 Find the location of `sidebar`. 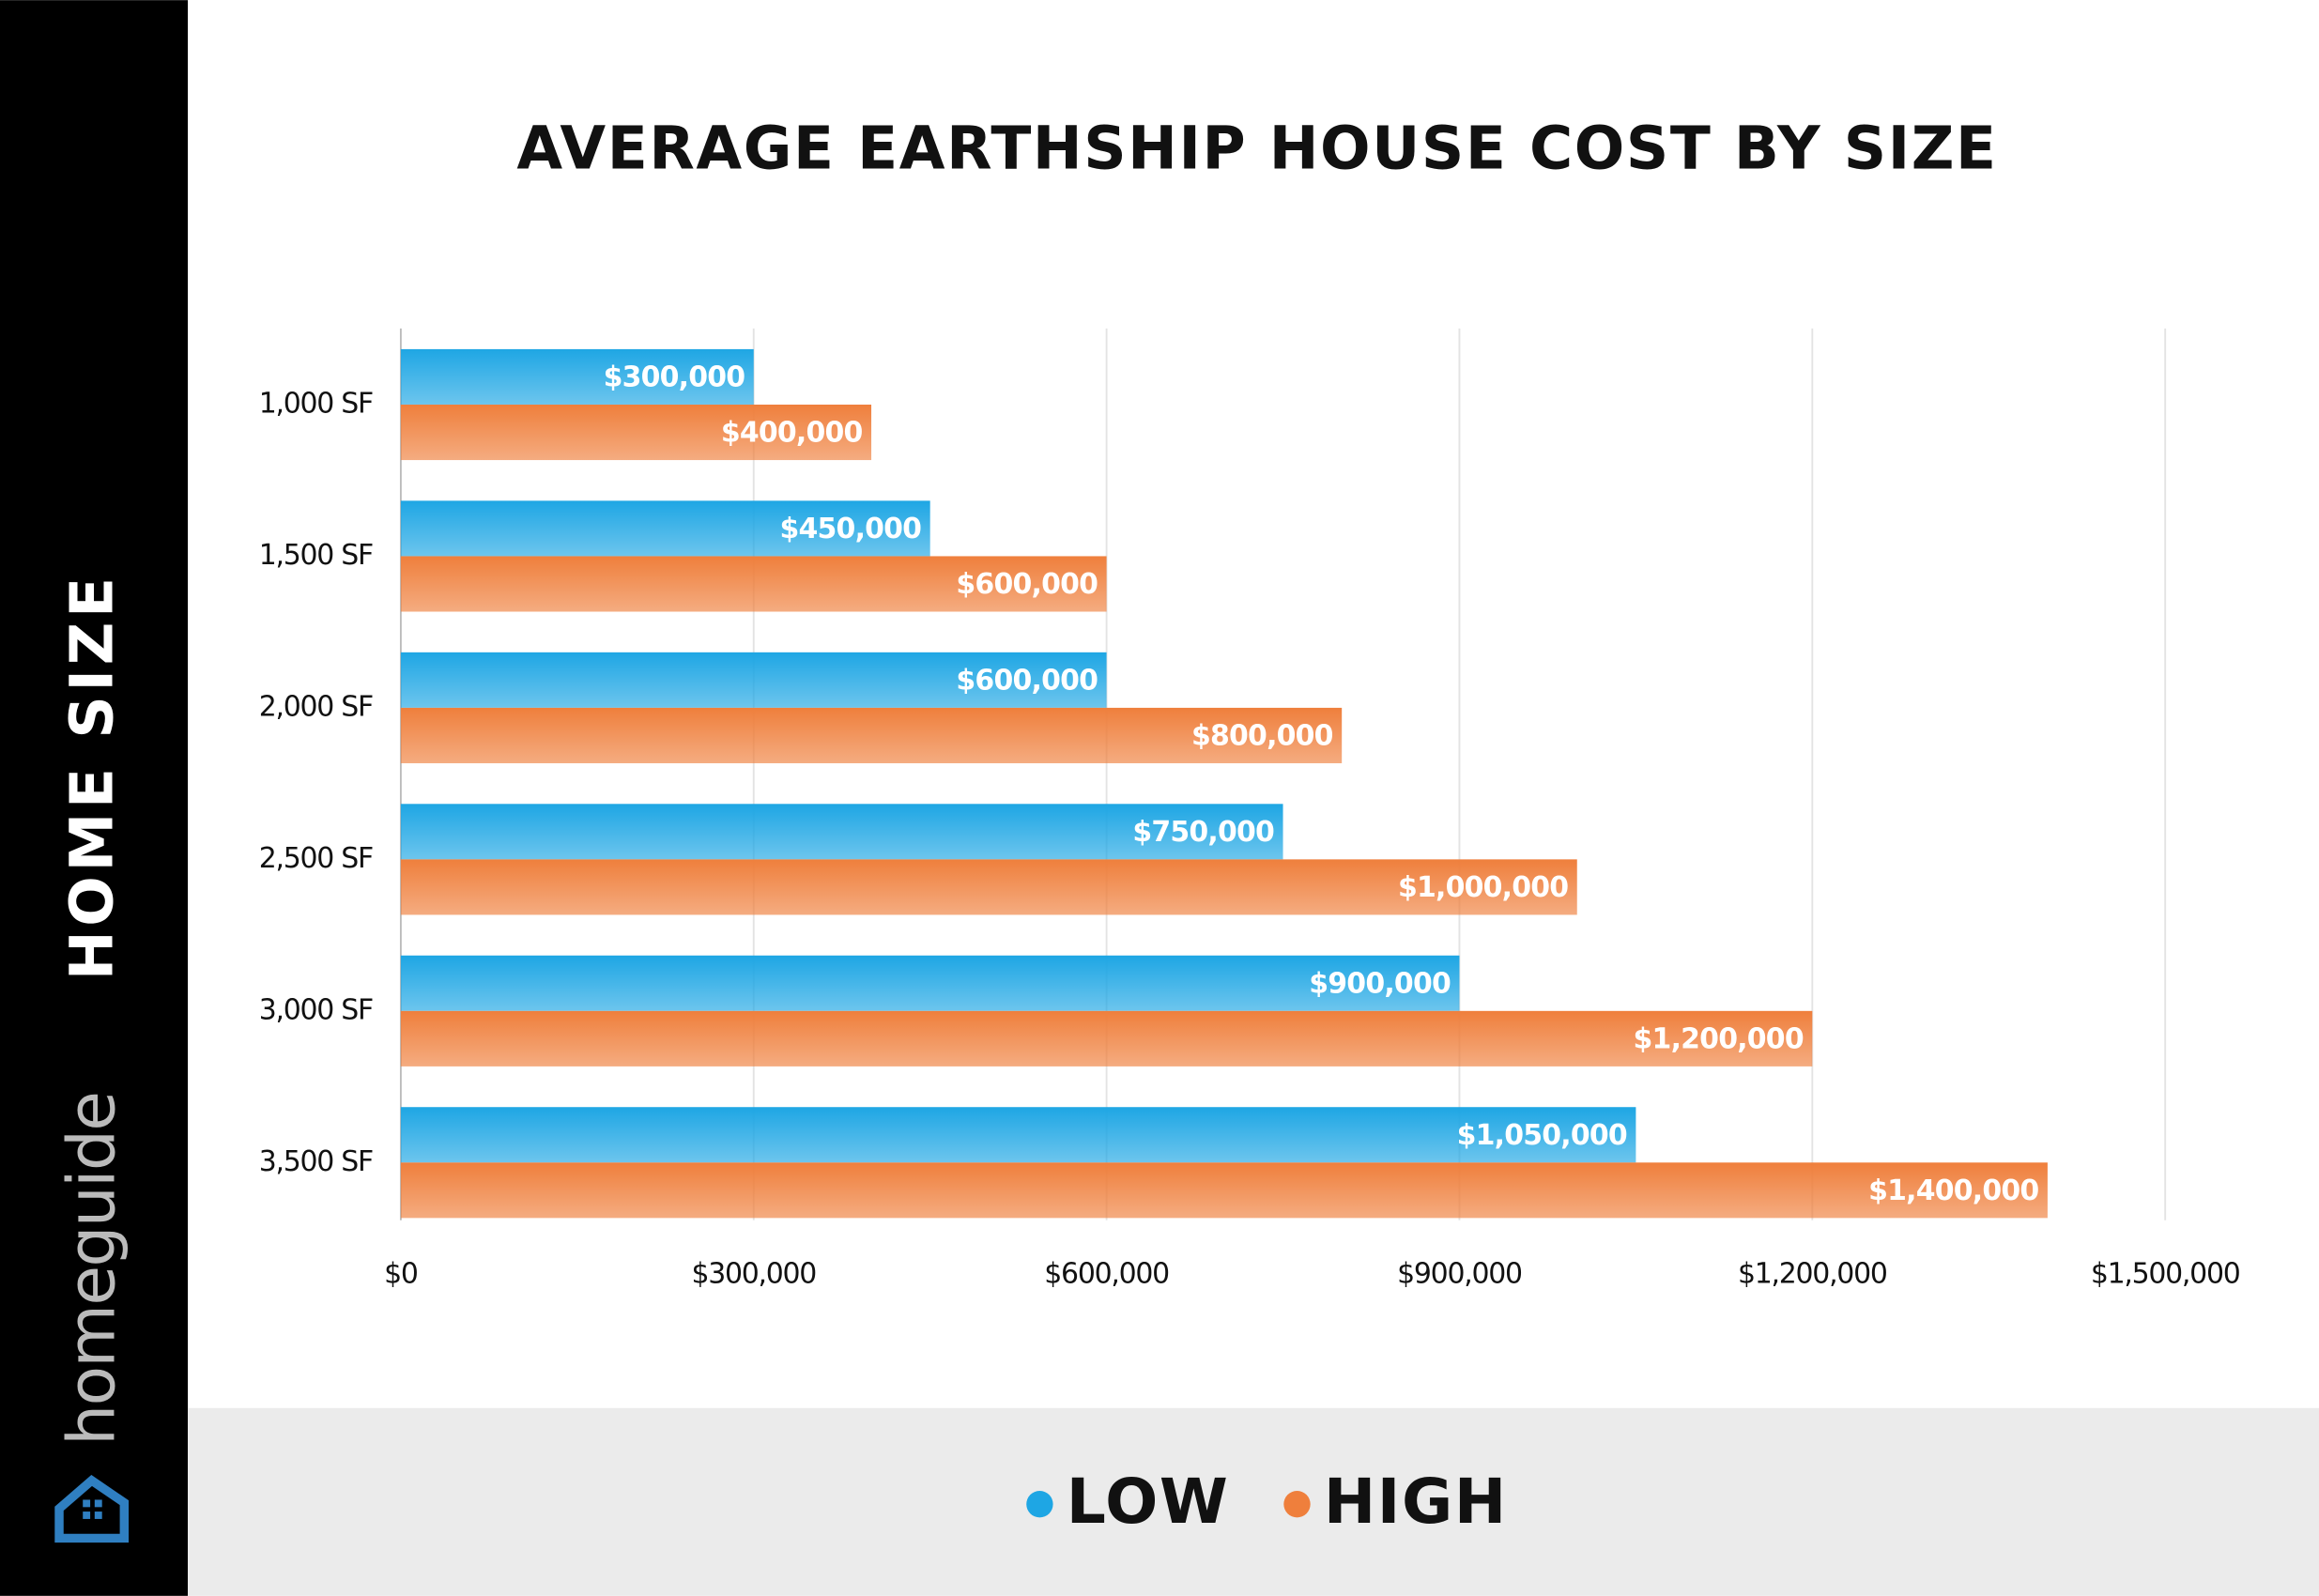

sidebar is located at coordinates (94, 798).